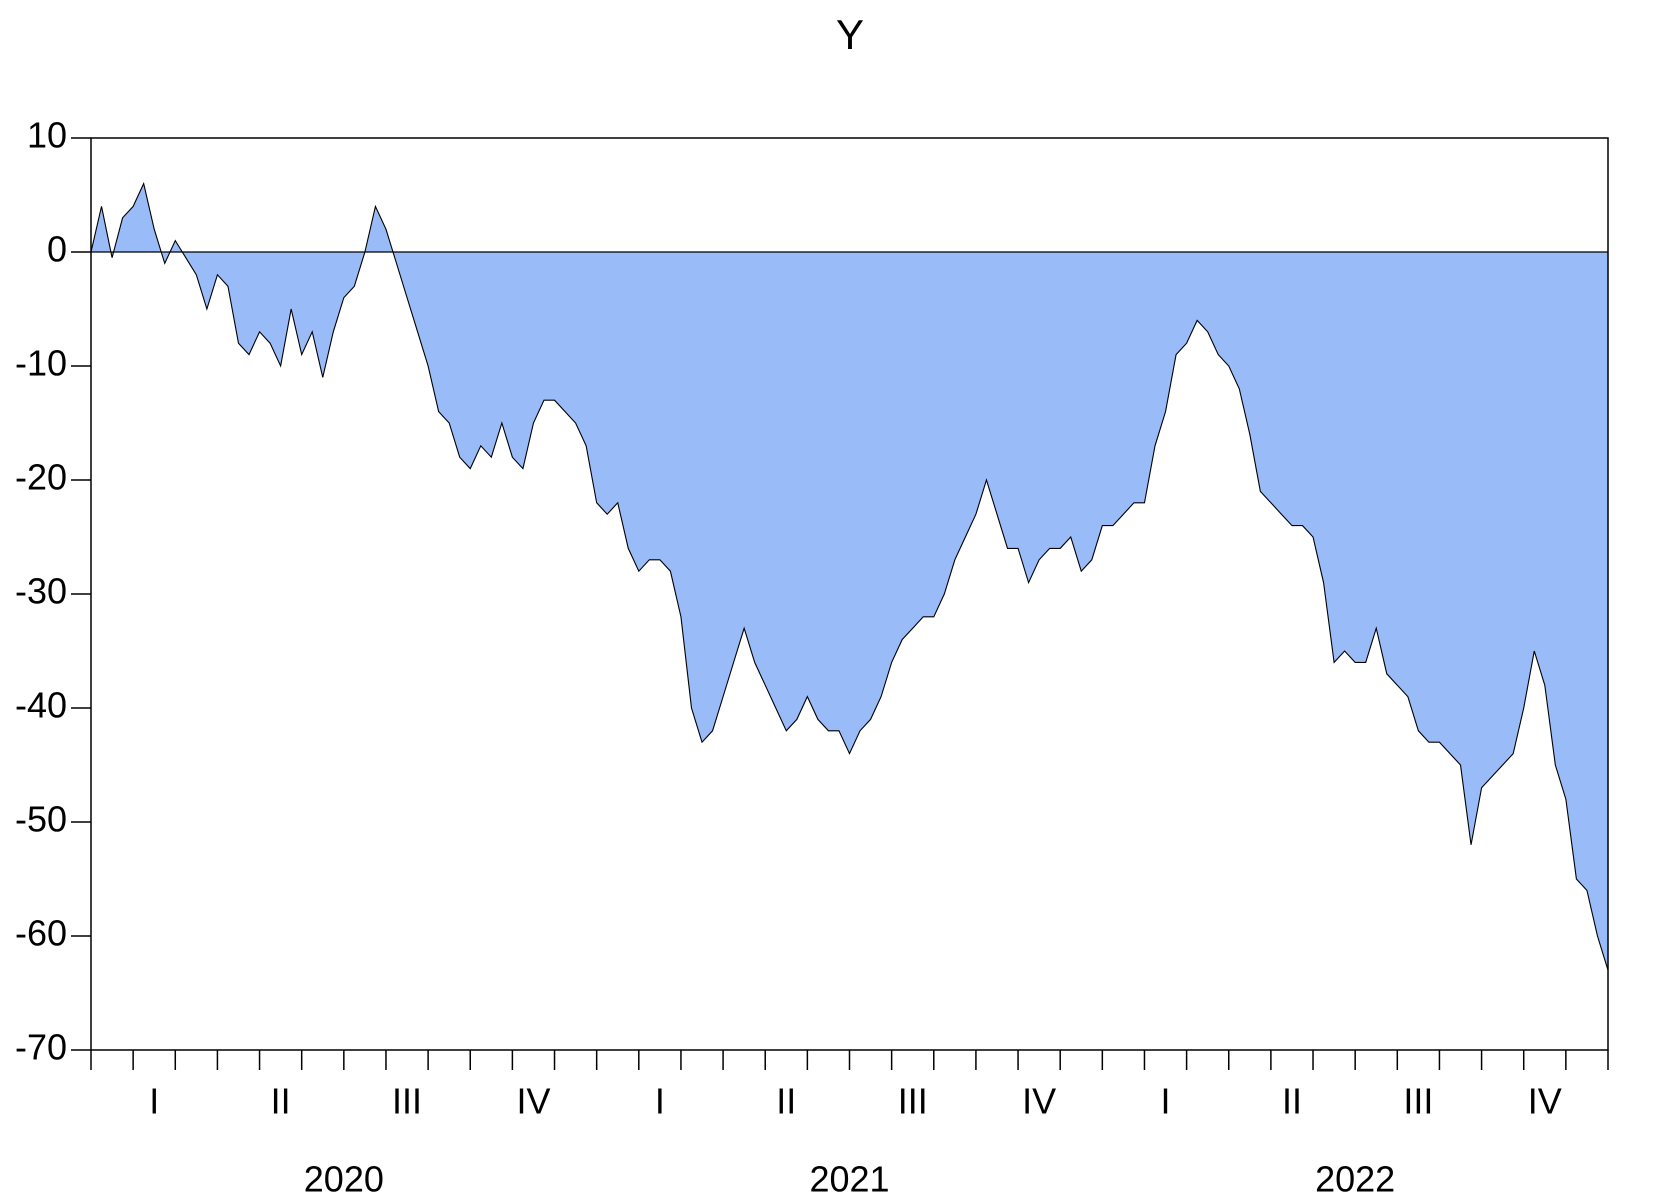  What do you see at coordinates (41, 363) in the screenshot?
I see `y-tick-label: -10` at bounding box center [41, 363].